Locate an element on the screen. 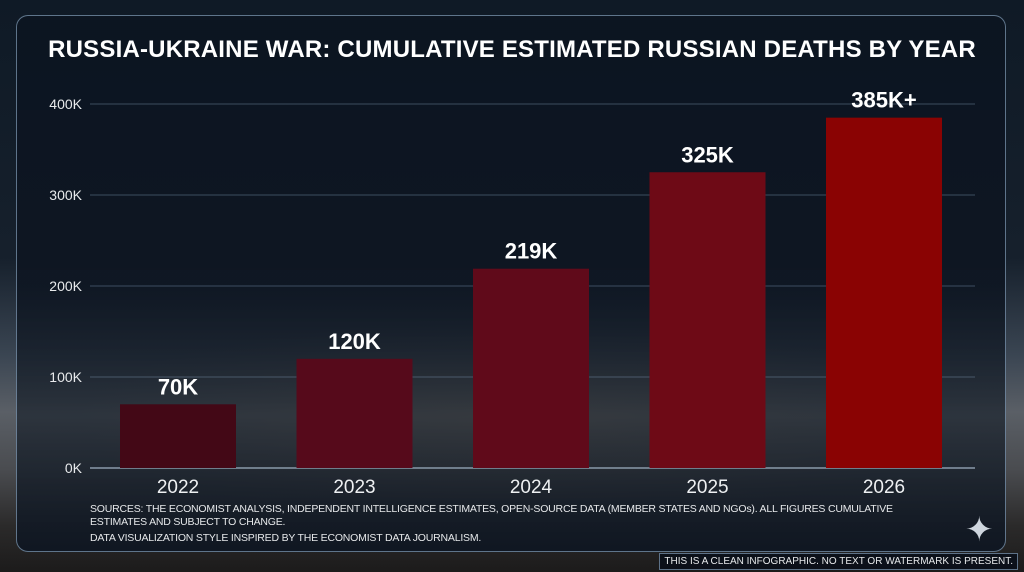 The height and width of the screenshot is (572, 1024). data-label: 385K+ is located at coordinates (883, 100).